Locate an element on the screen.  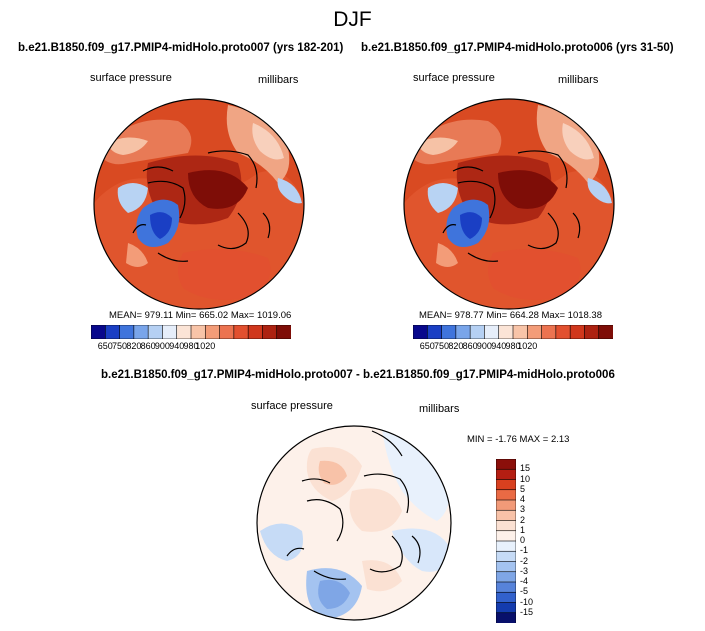
panel2-greenland-core is located at coordinates (471, 225).